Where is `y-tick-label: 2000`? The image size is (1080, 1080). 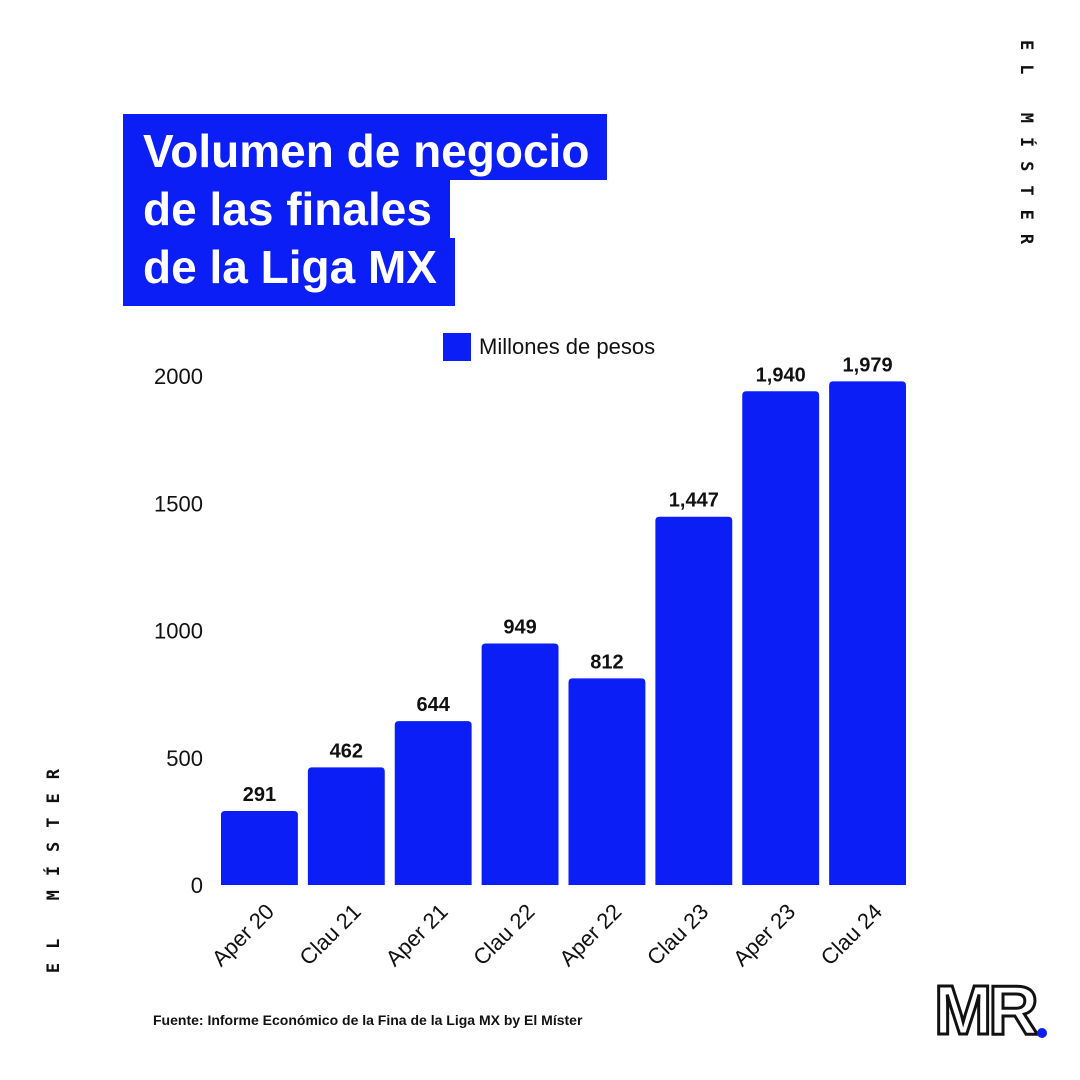 y-tick-label: 2000 is located at coordinates (178, 376).